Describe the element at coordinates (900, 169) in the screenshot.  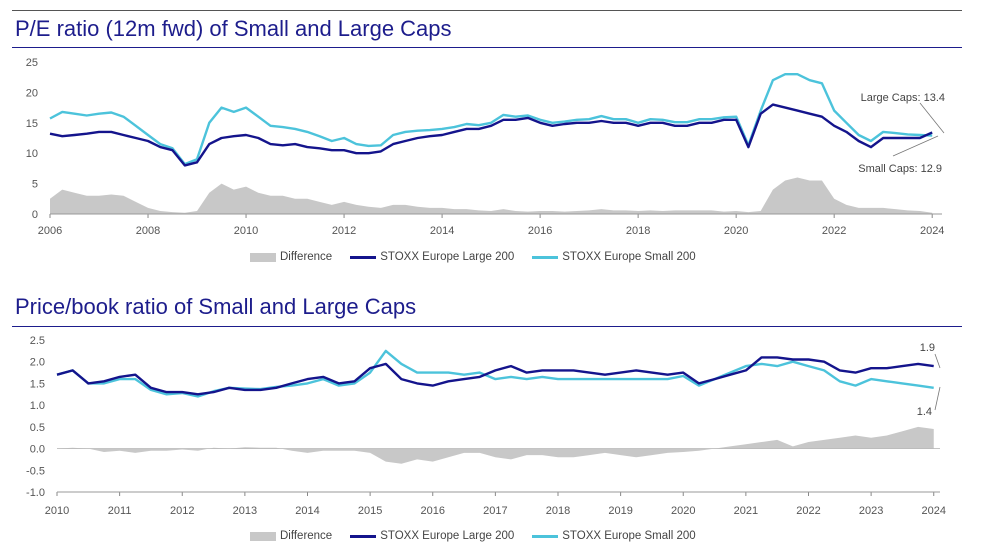
I see `annotation-label: Small Caps: 12.9` at that location.